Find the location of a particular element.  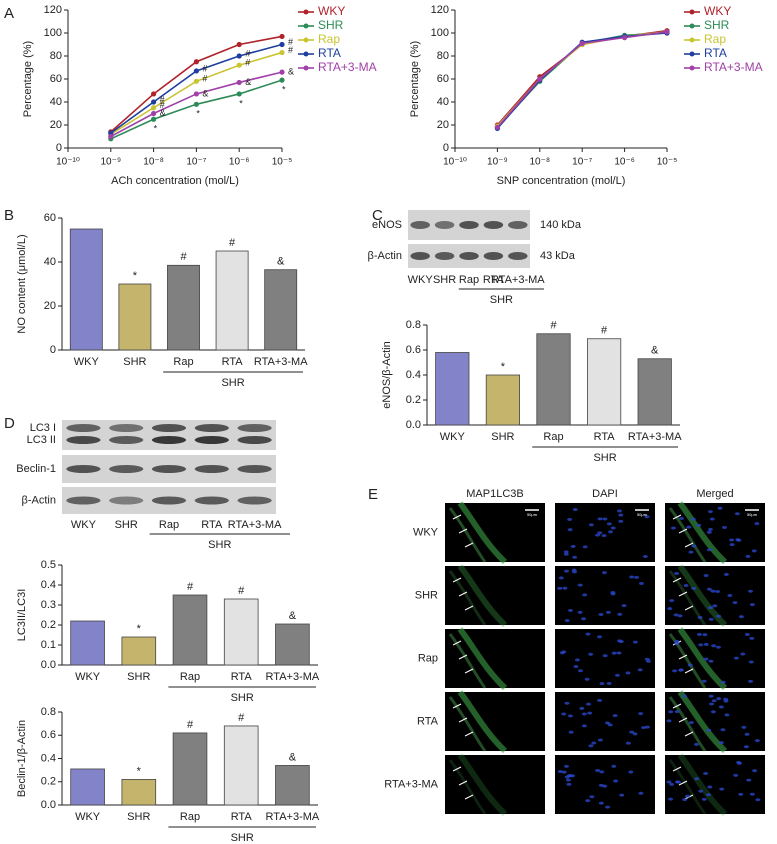

x-tick-label: 10⁻⁷ is located at coordinates (196, 162).